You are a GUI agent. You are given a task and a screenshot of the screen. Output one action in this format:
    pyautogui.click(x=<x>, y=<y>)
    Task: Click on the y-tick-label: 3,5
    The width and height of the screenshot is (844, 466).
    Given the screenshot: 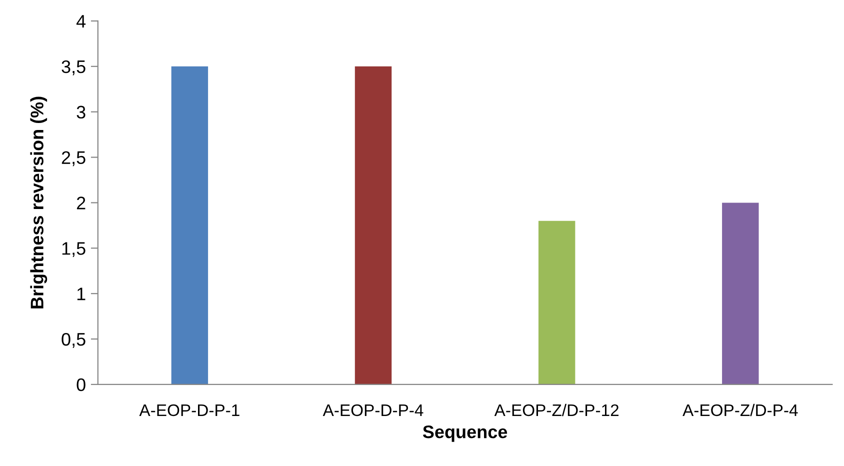 What is the action you would take?
    pyautogui.click(x=74, y=68)
    